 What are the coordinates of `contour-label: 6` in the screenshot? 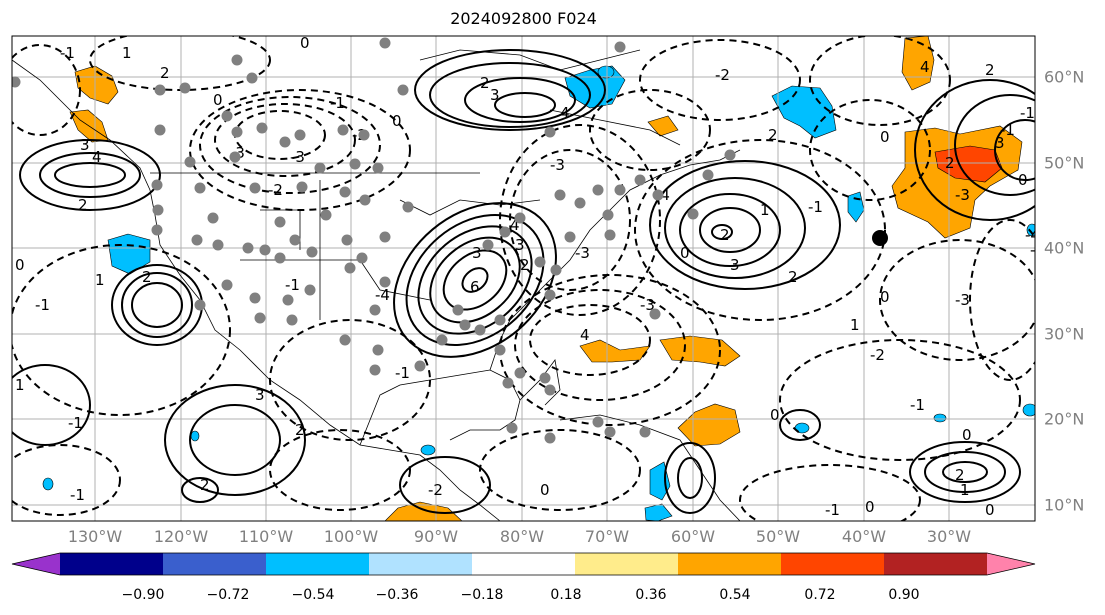 It's located at (475, 287).